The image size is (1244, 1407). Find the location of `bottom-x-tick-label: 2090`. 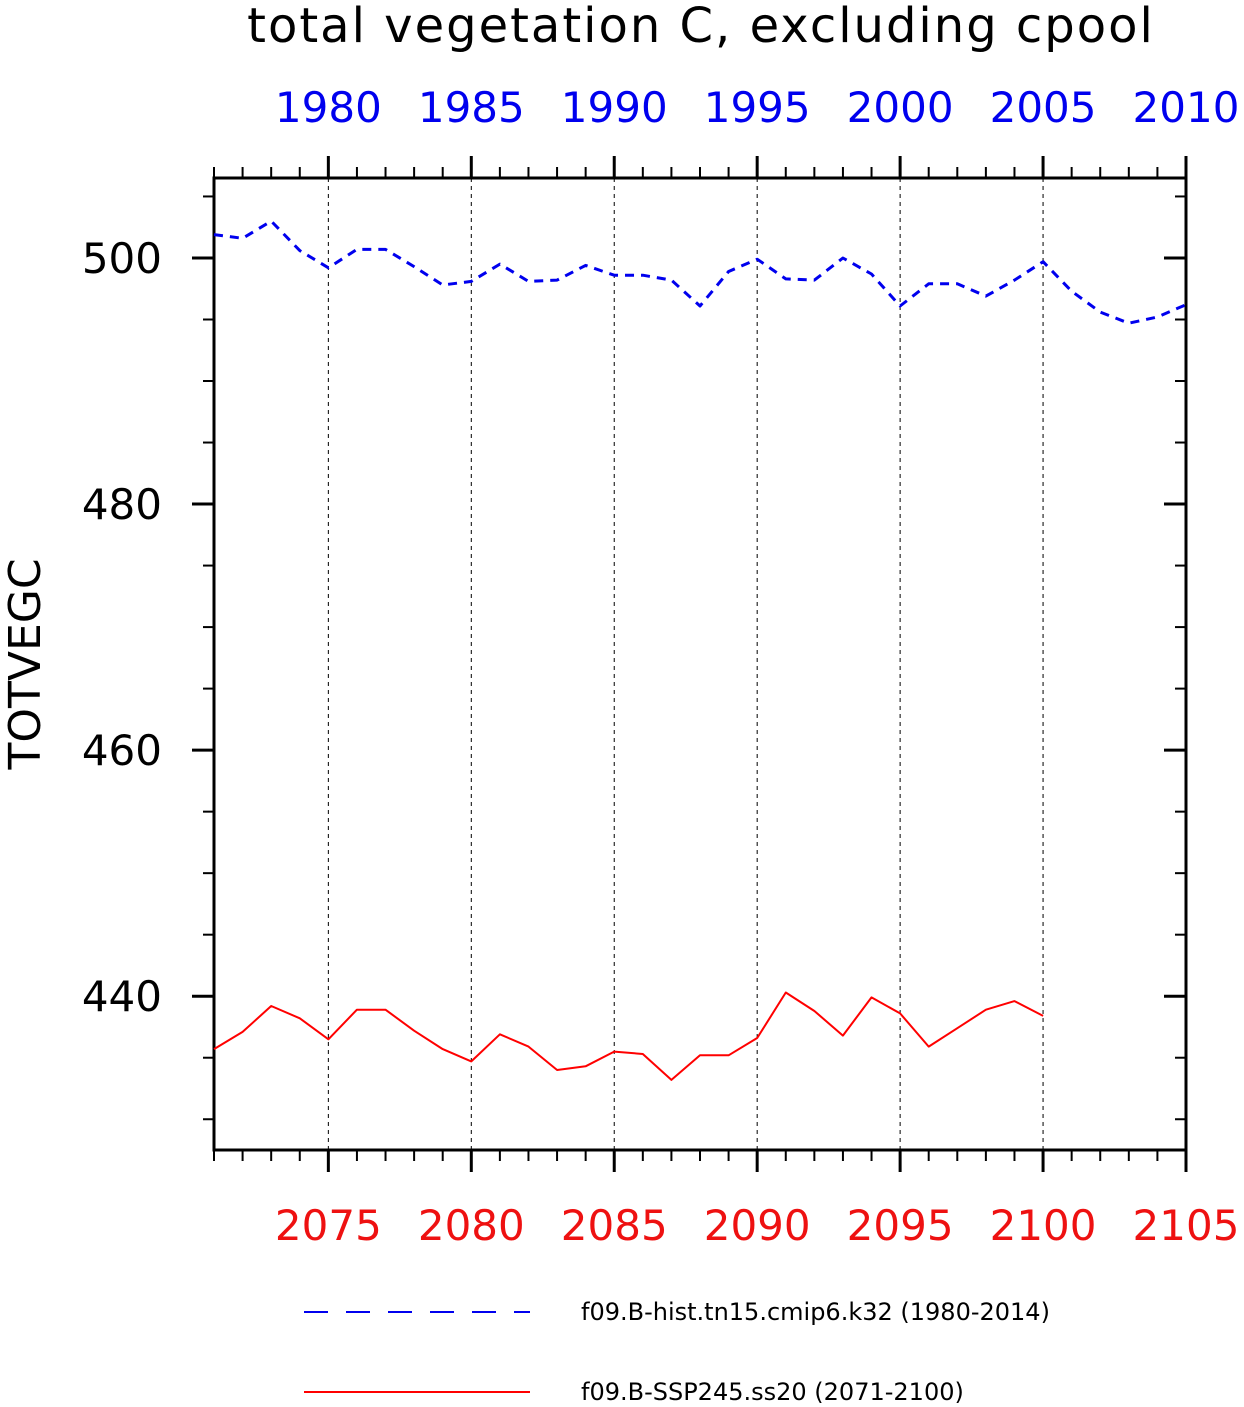

bottom-x-tick-label: 2090 is located at coordinates (757, 1225).